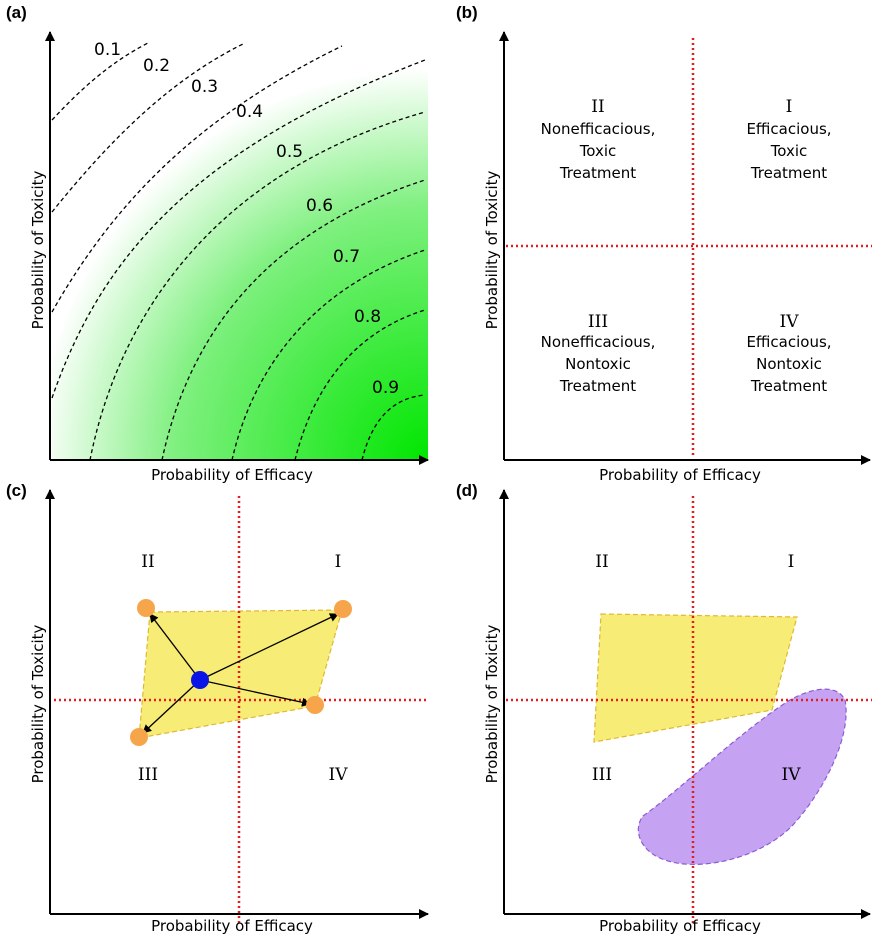 The width and height of the screenshot is (874, 934). What do you see at coordinates (346, 257) in the screenshot?
I see `contour-label: 0.7` at bounding box center [346, 257].